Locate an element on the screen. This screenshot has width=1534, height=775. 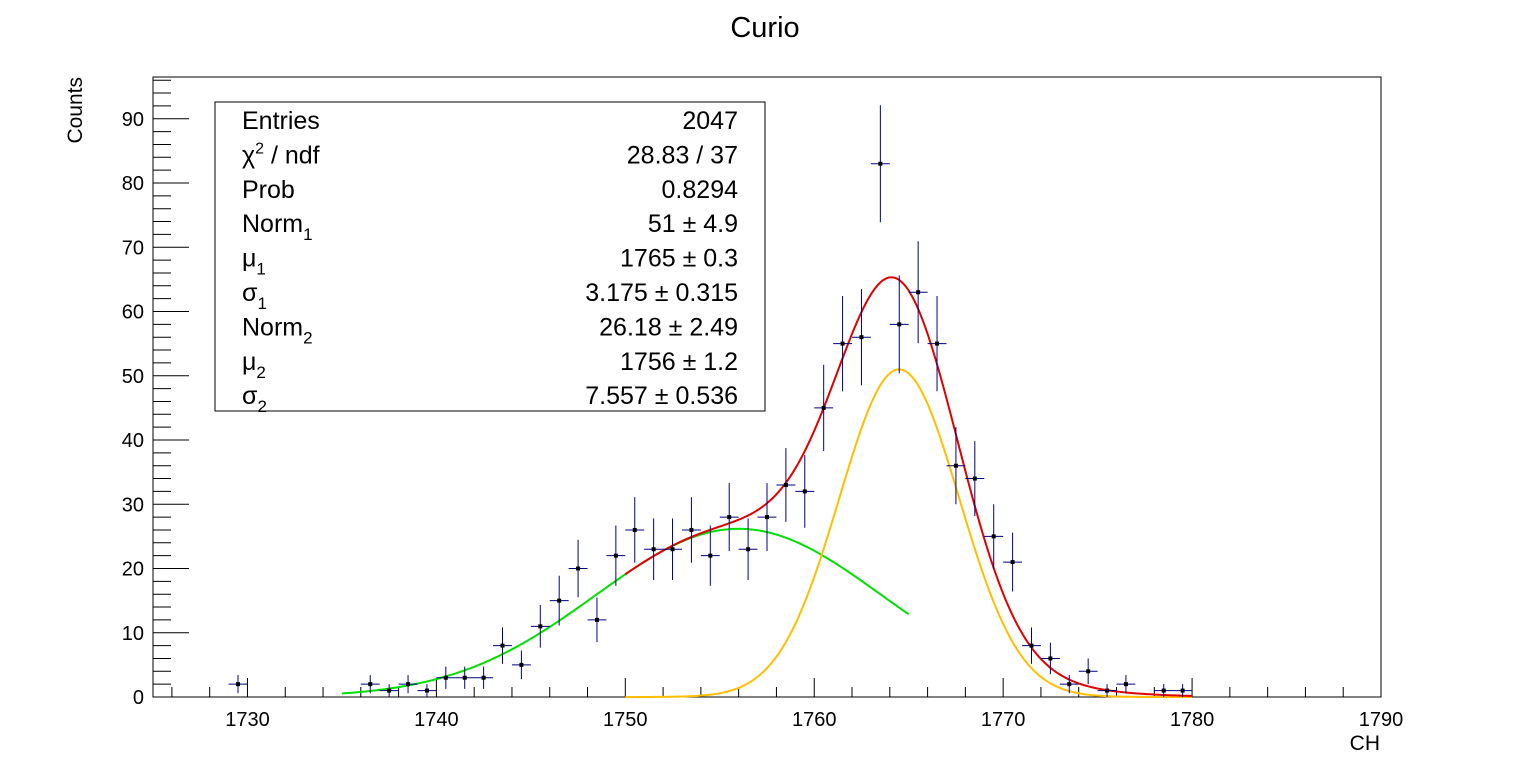
stats-row: σ1 3.175 ± 0.315 is located at coordinates (490, 296).